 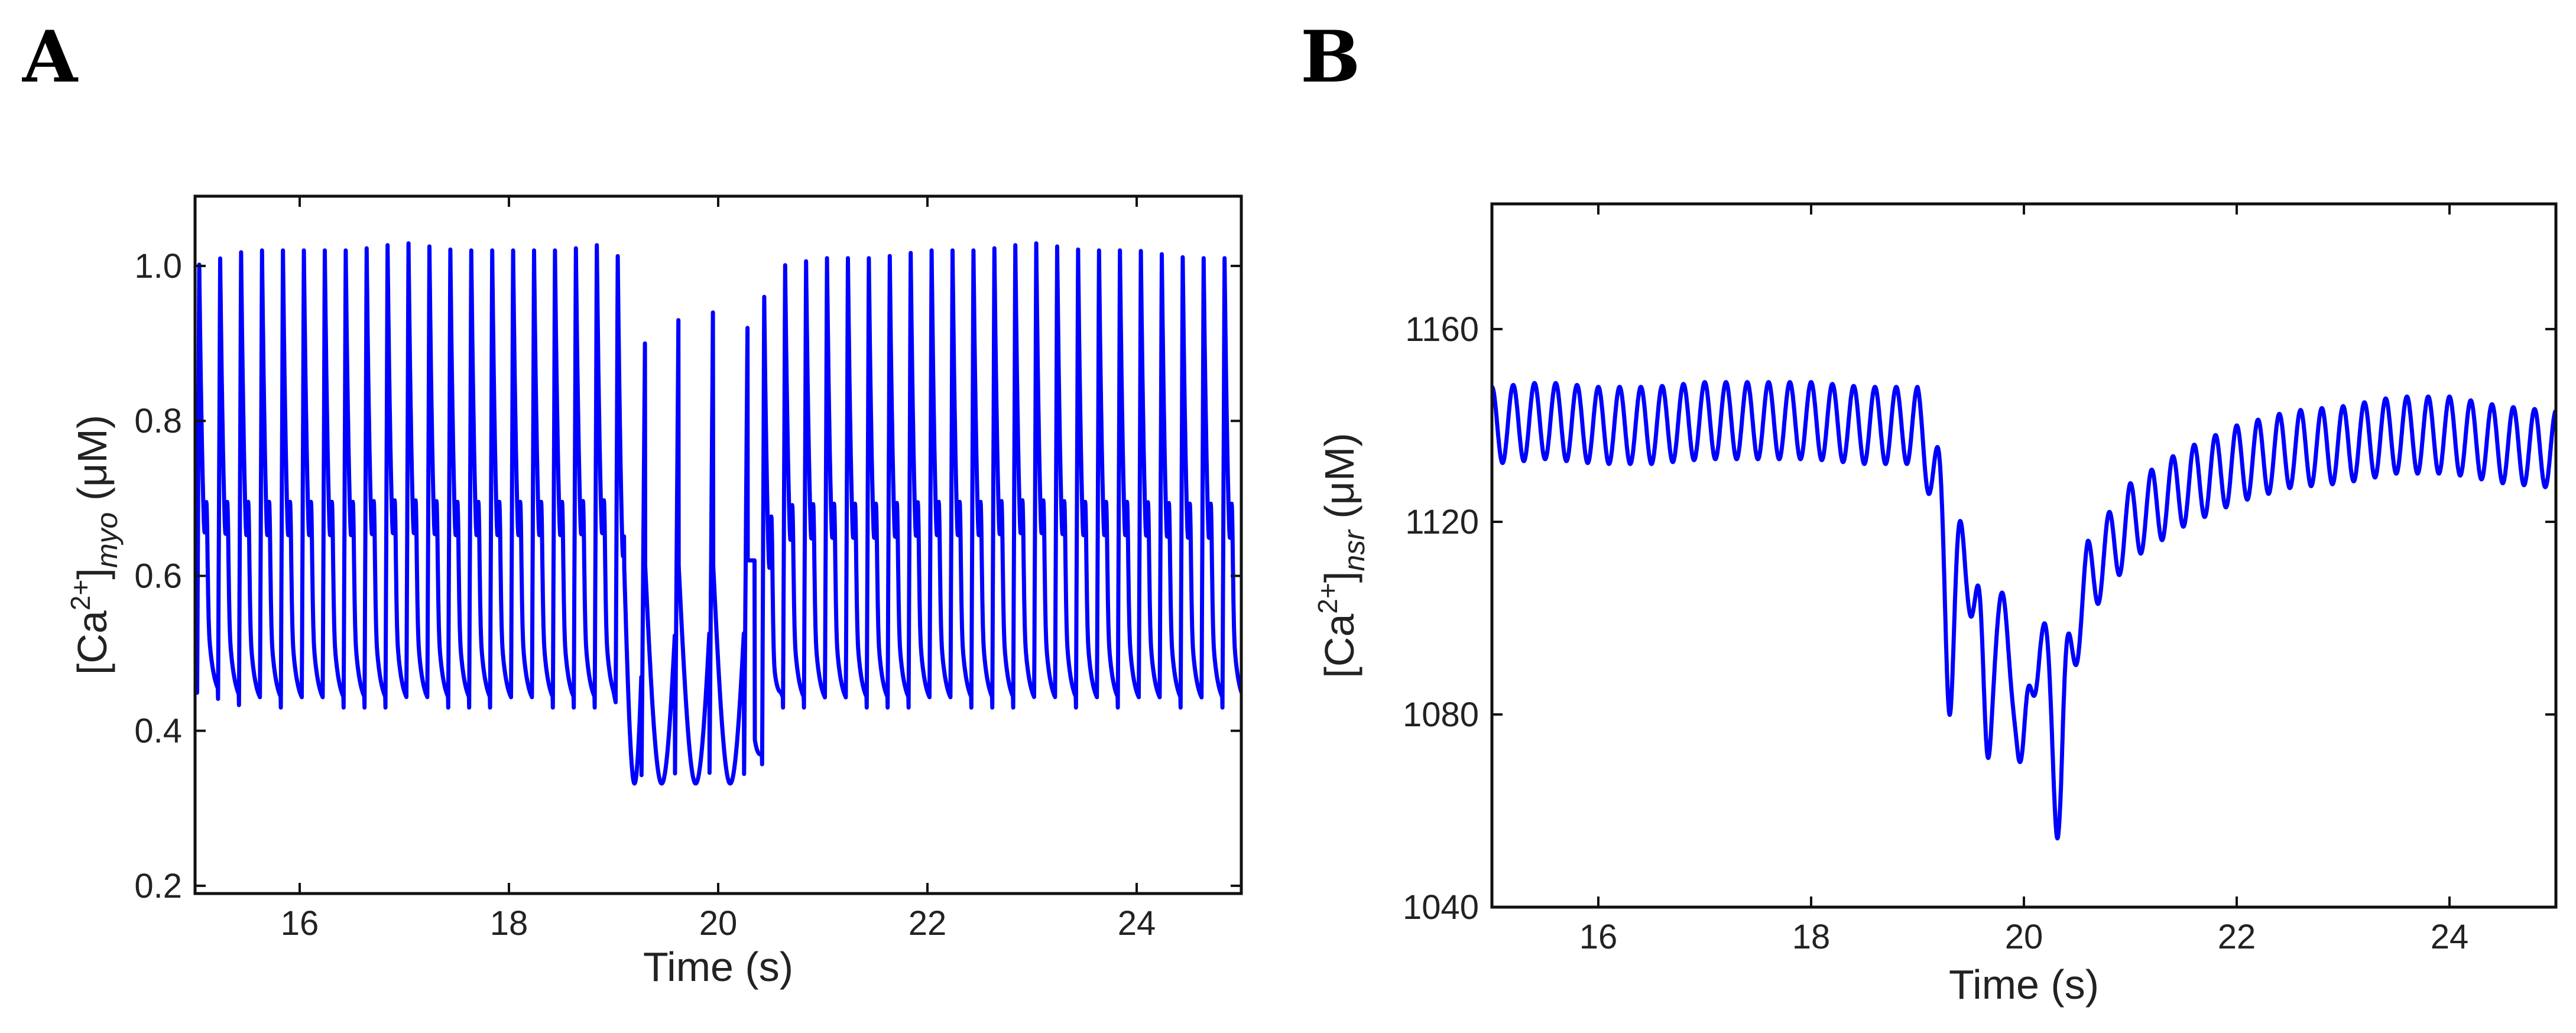 I want to click on chart-b-ylabel-sub: nsr, so click(x=1354, y=550).